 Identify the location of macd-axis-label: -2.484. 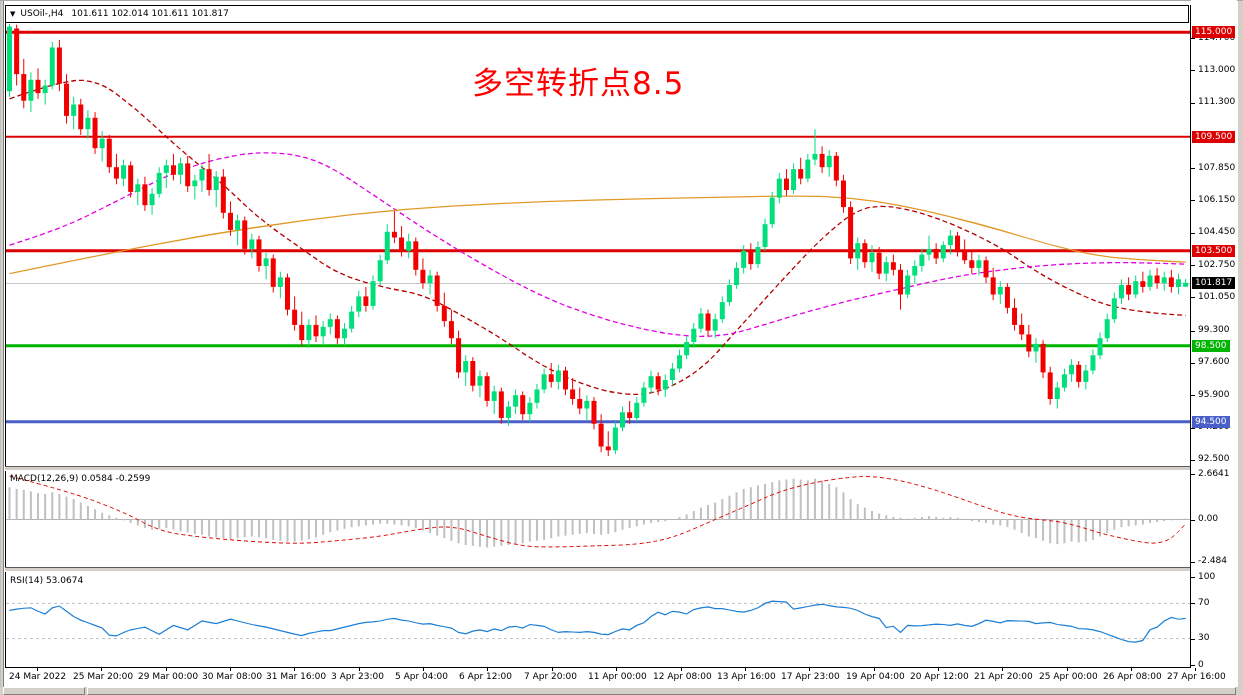
(1213, 561).